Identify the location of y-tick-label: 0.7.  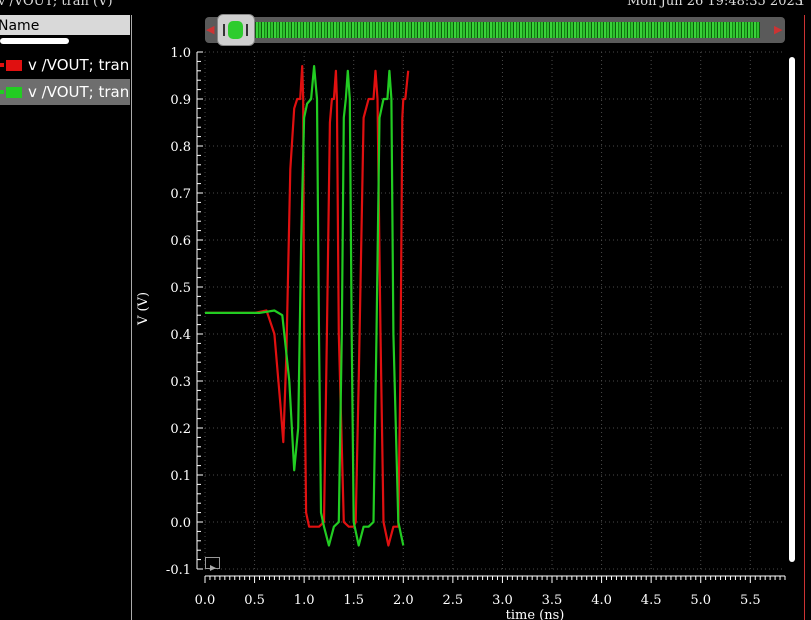
(180, 194).